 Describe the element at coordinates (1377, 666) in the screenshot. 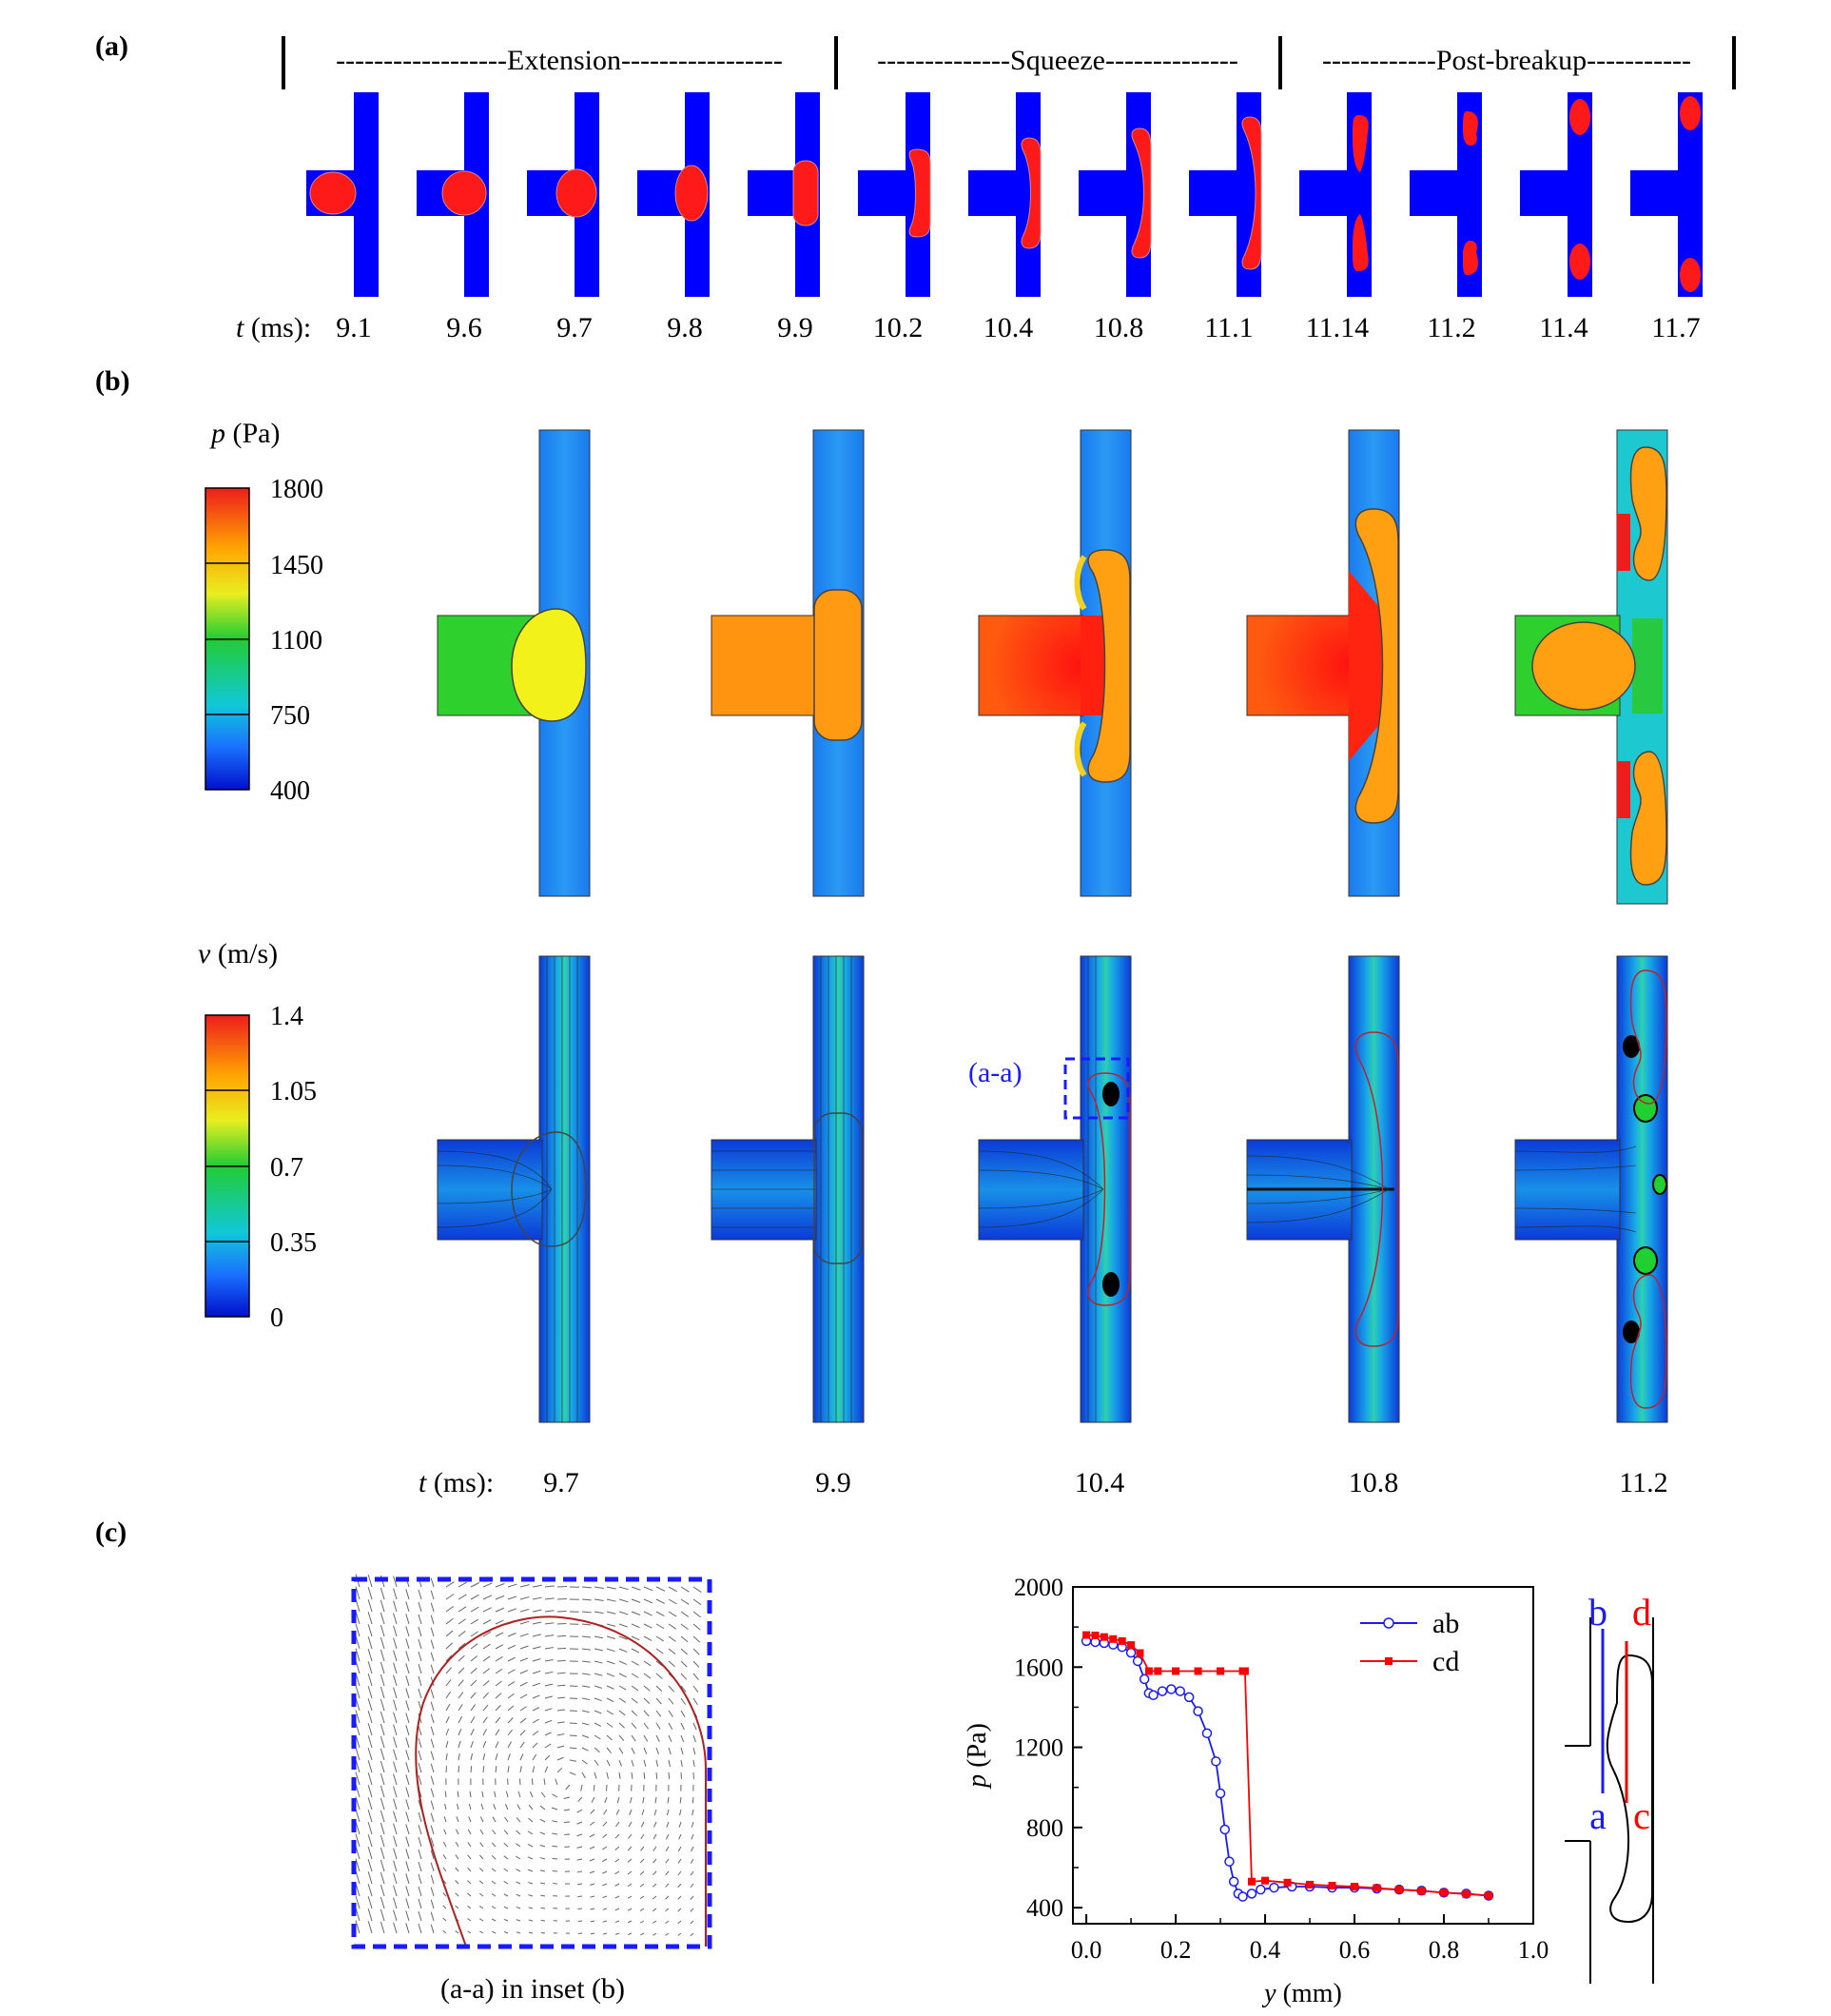

I see `droplet` at that location.